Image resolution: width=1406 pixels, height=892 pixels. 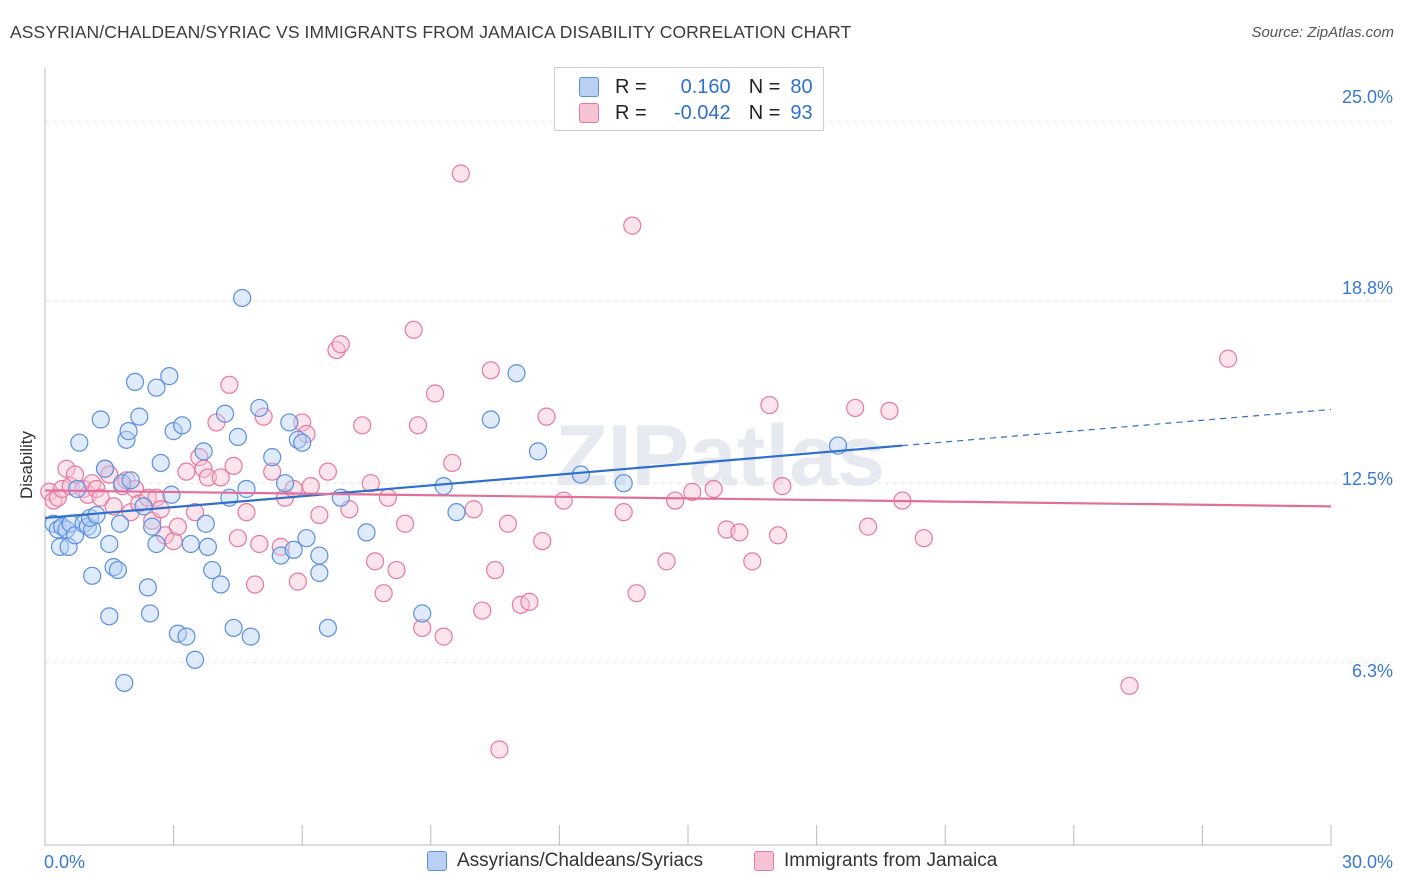 What do you see at coordinates (1367, 479) in the screenshot?
I see `y-tick-label-12-5: 12.5%` at bounding box center [1367, 479].